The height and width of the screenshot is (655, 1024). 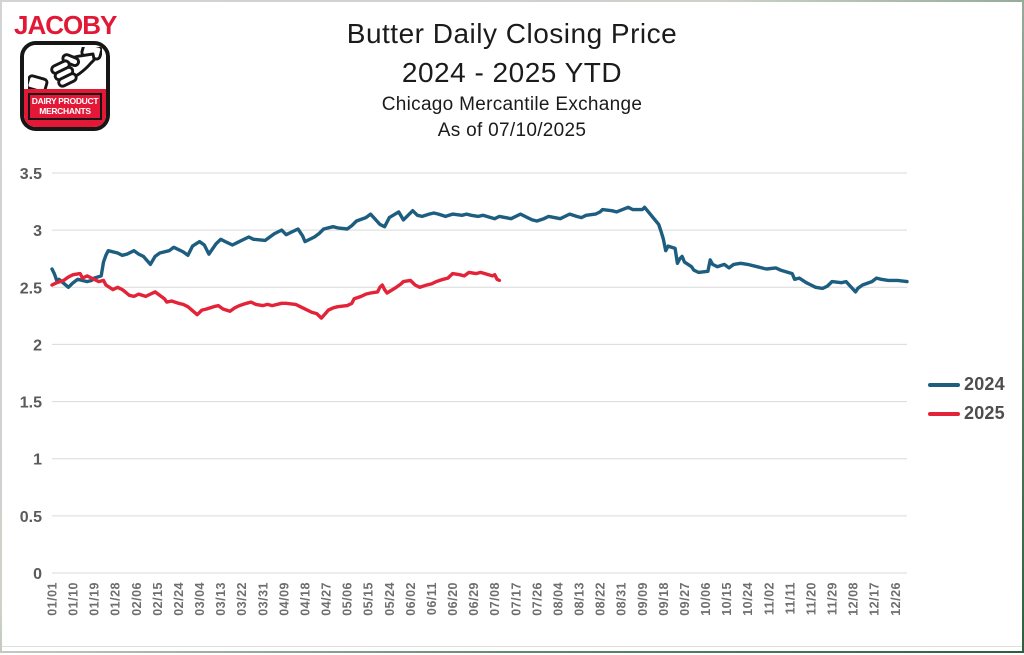 I want to click on x-tick-label: 02/15, so click(x=158, y=599).